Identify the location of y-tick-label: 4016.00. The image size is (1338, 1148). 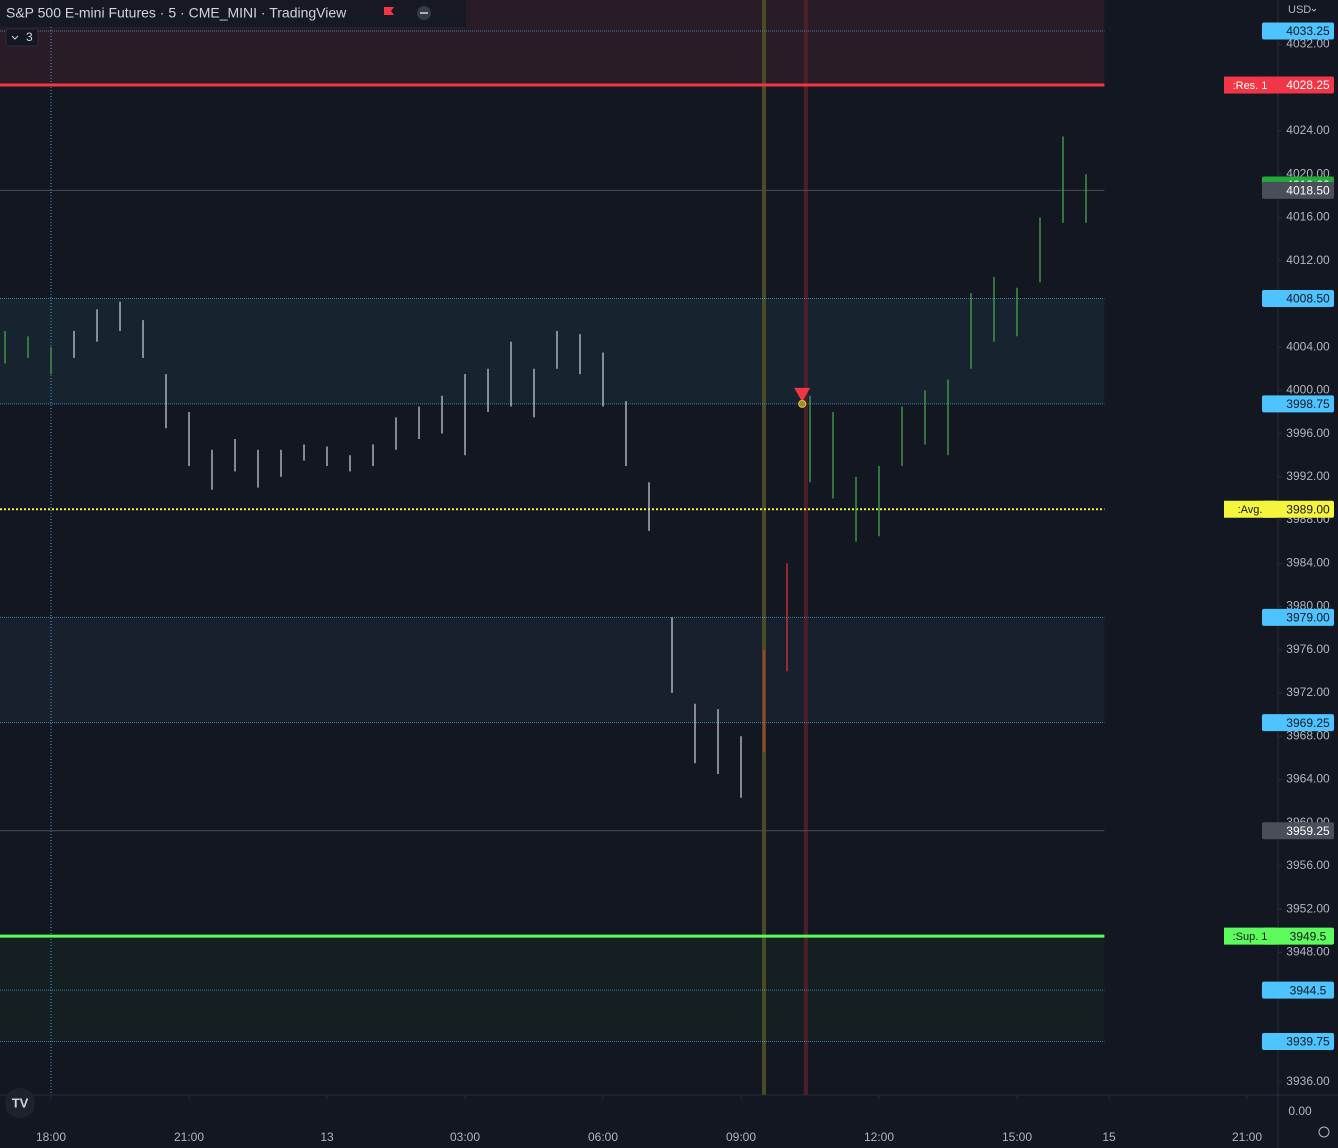
(1308, 217).